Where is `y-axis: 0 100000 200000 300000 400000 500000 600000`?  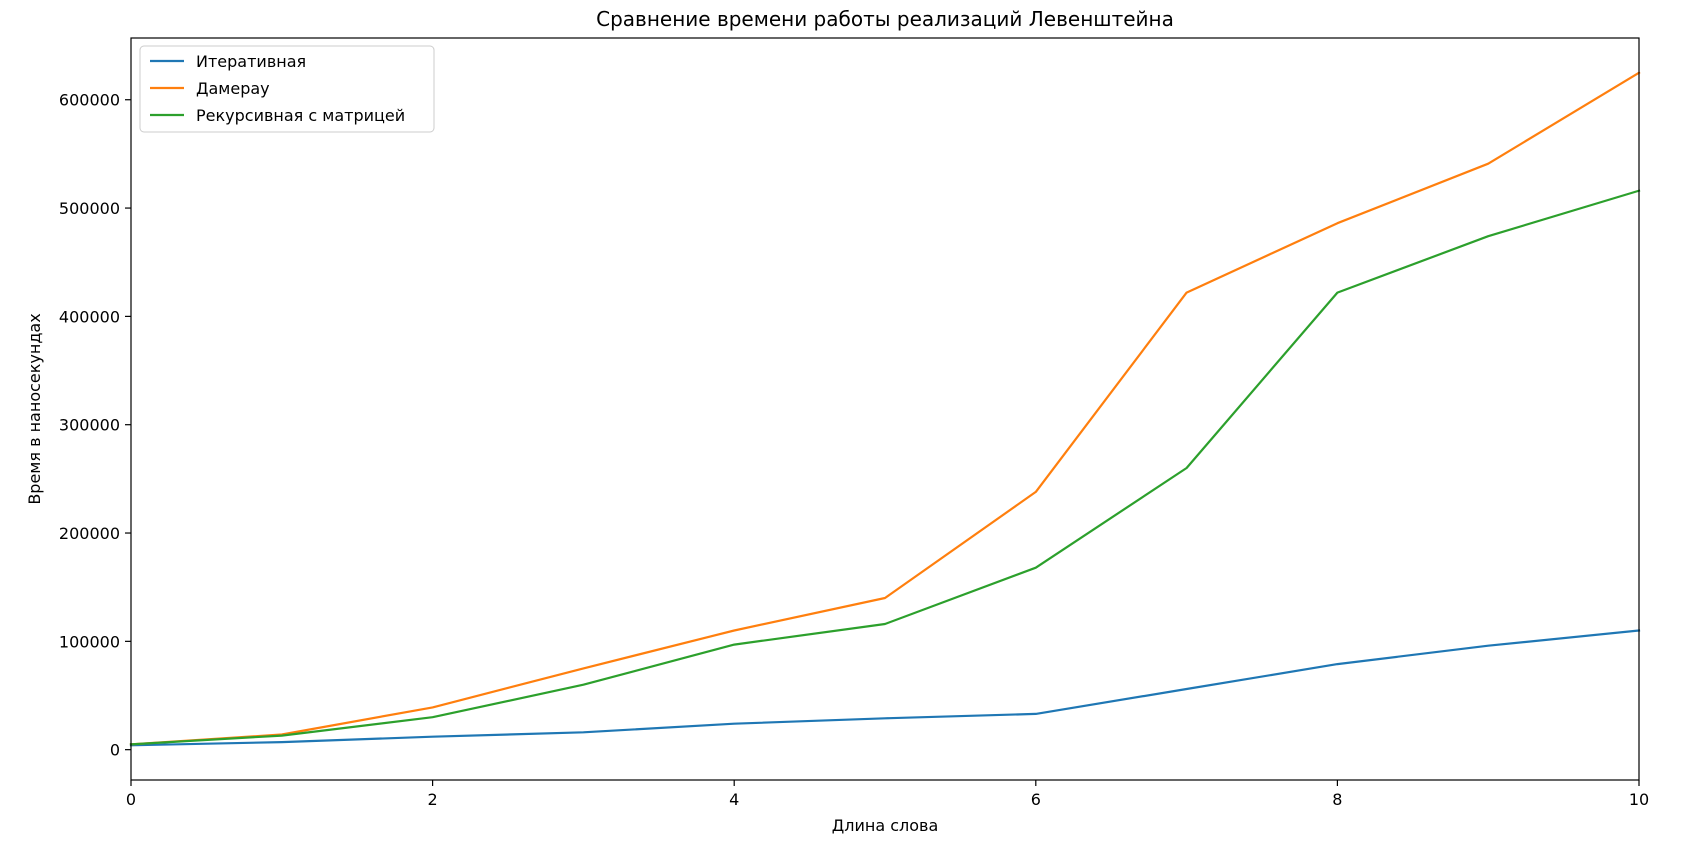 y-axis: 0 100000 200000 300000 400000 500000 600000 is located at coordinates (95, 425).